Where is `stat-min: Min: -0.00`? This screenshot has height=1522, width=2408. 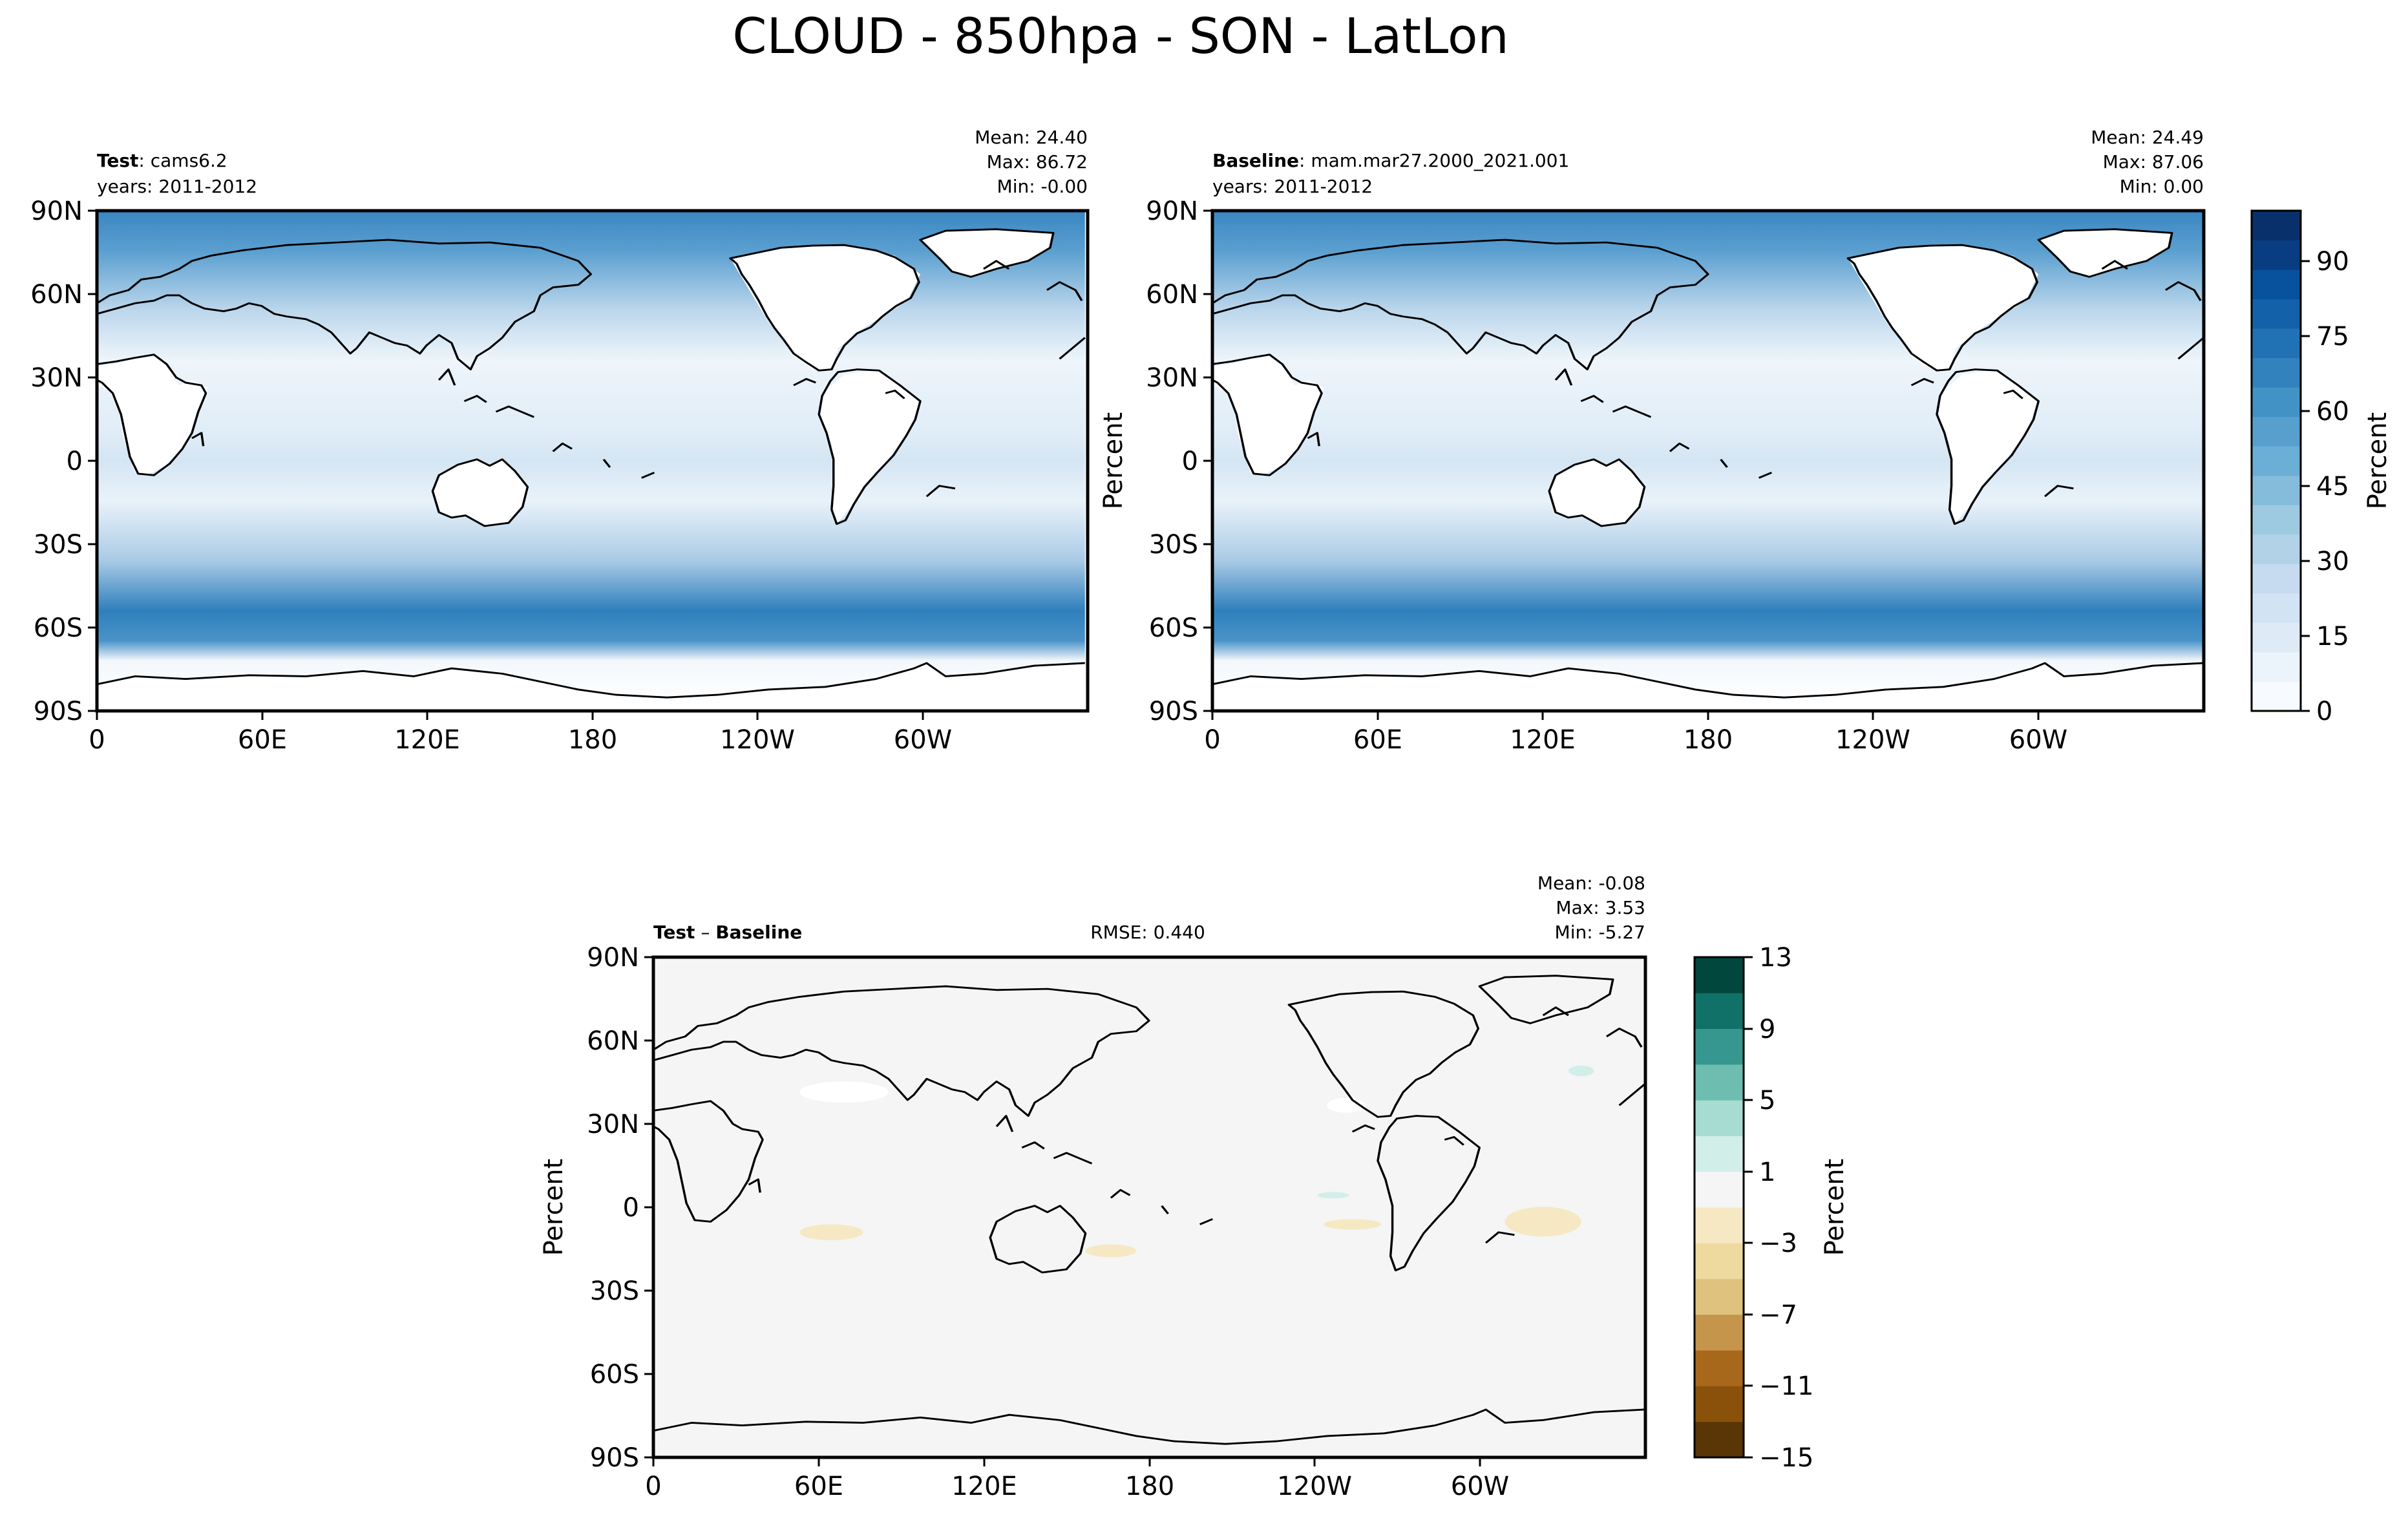 stat-min: Min: -0.00 is located at coordinates (1042, 186).